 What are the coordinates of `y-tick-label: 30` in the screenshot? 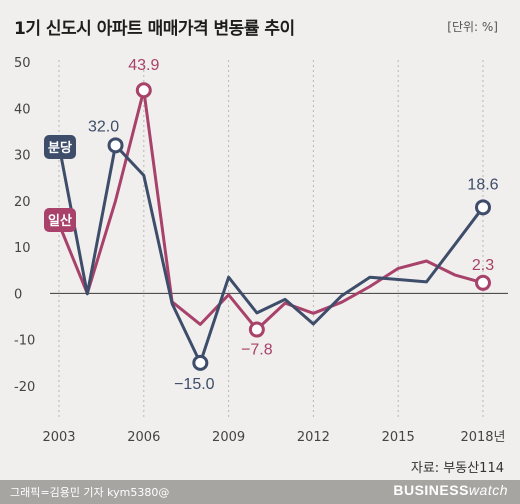 It's located at (22, 156).